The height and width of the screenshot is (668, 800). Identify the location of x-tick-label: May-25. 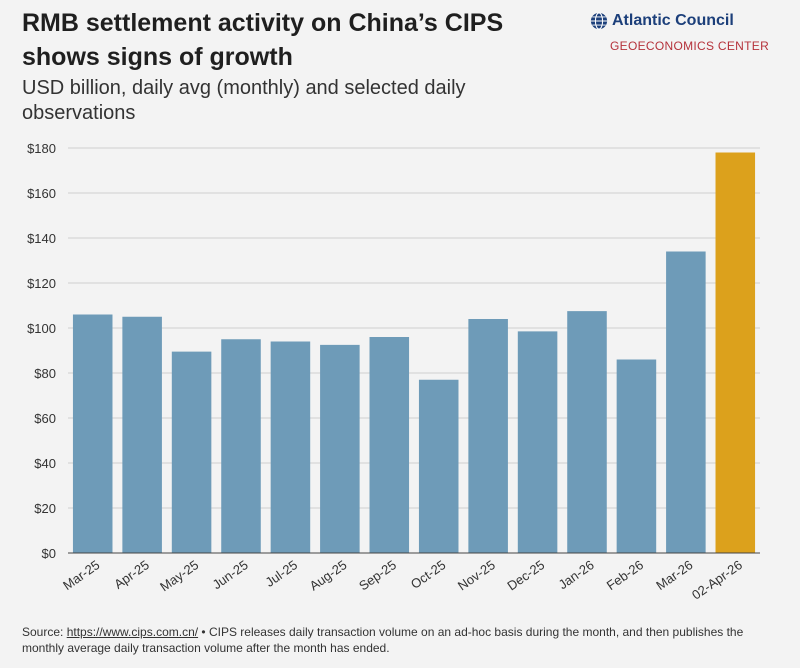
(179, 575).